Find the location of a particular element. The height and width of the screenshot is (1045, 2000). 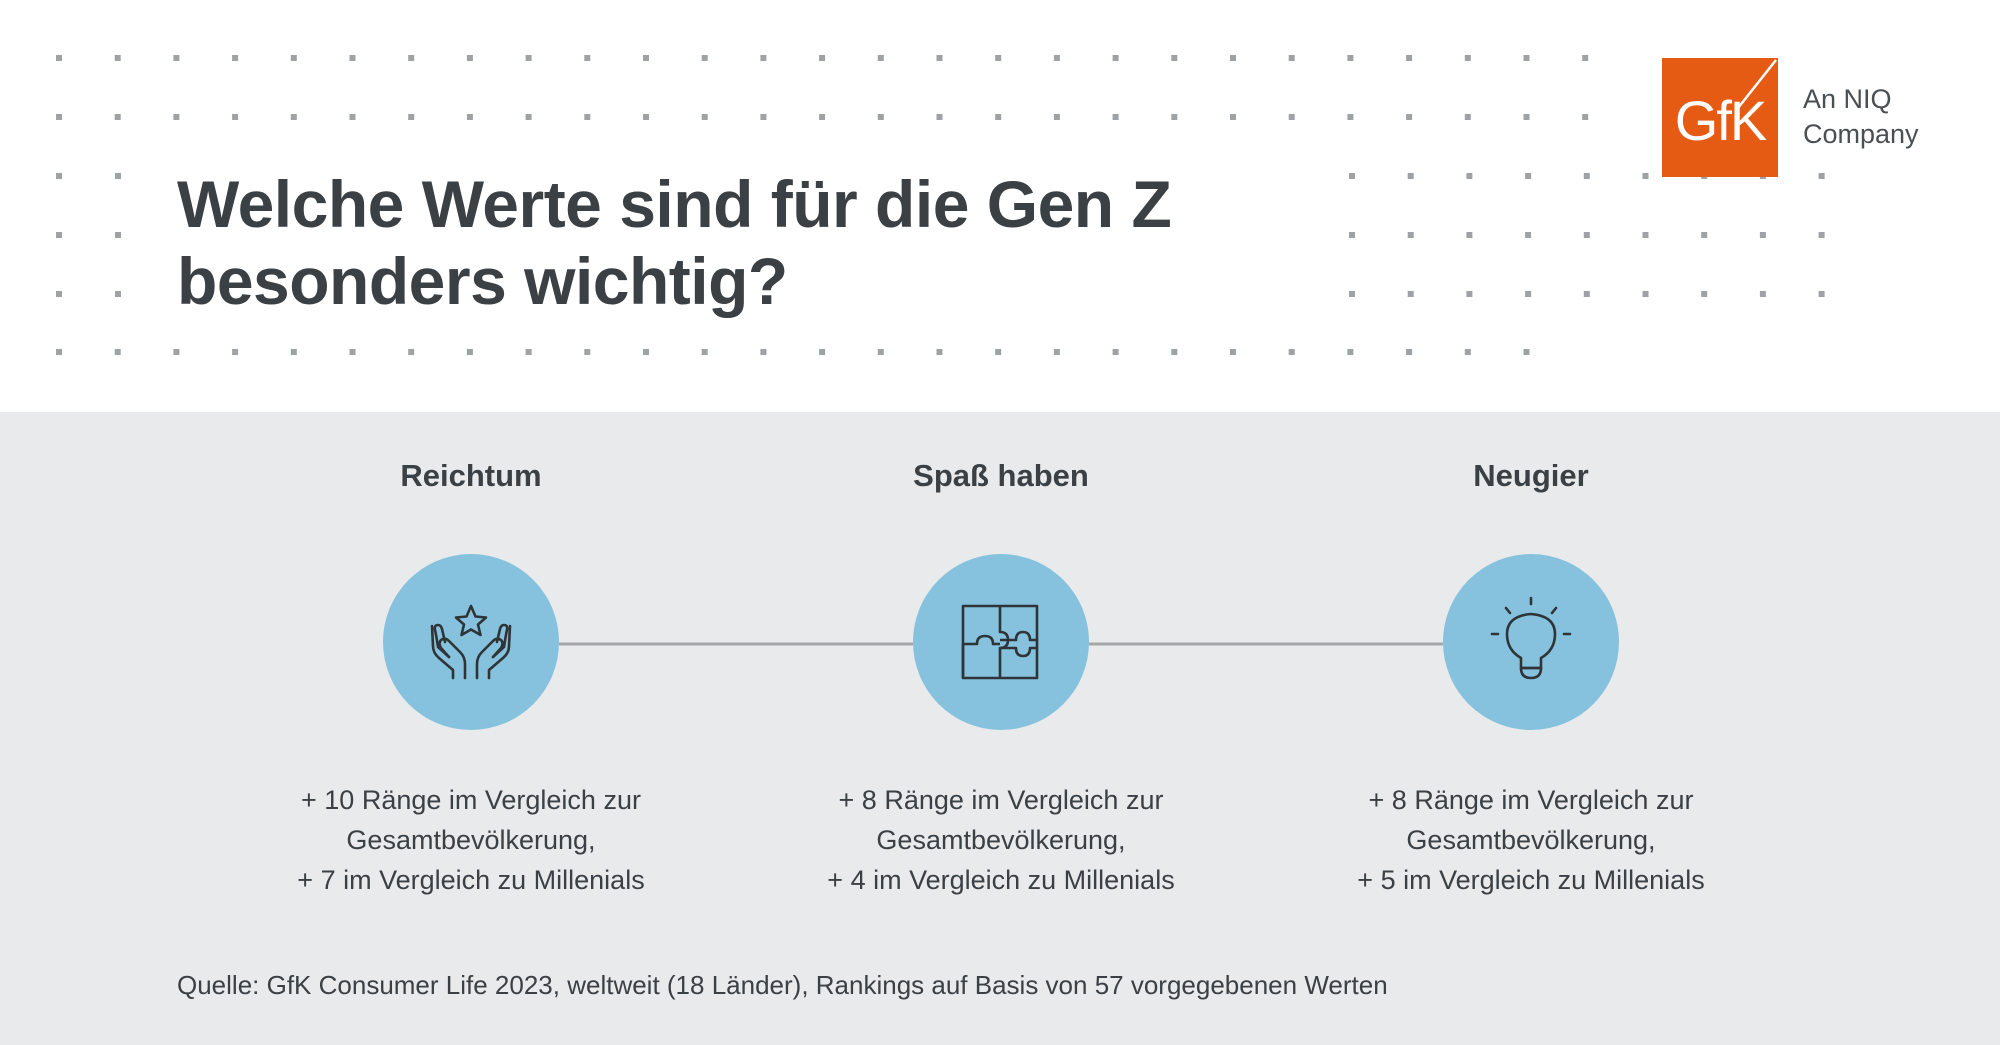

description-line1: + 10 Ränge im Vergleich zur is located at coordinates (471, 800).